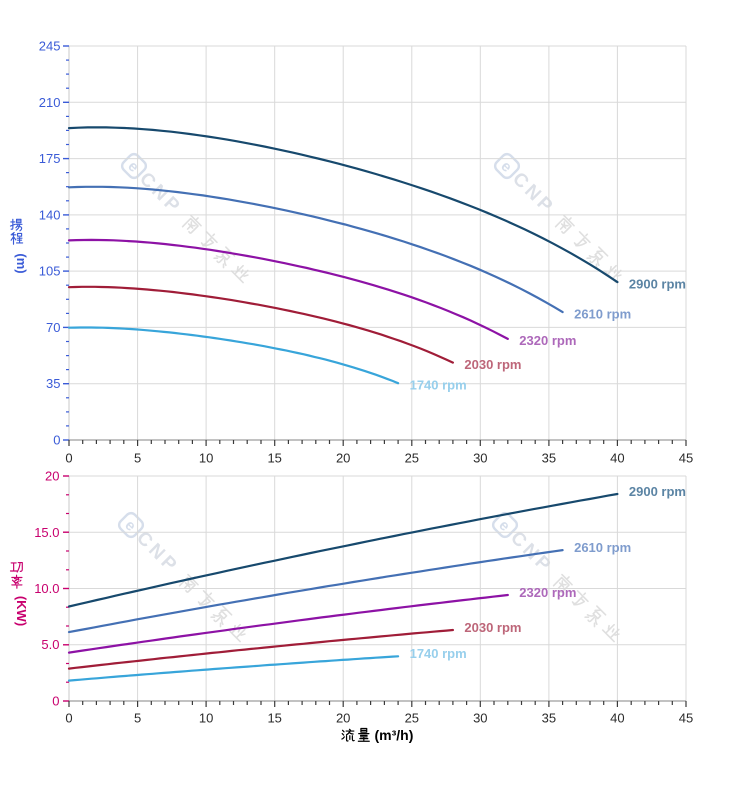 The image size is (752, 802). Describe the element at coordinates (21, 263) in the screenshot. I see `svg-text: (m)` at that location.